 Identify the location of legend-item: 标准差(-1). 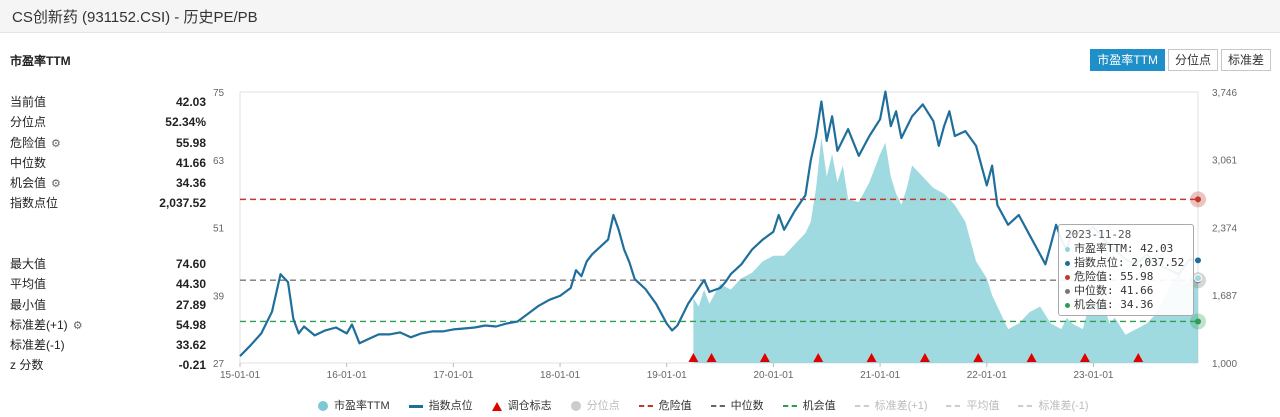
(1053, 406).